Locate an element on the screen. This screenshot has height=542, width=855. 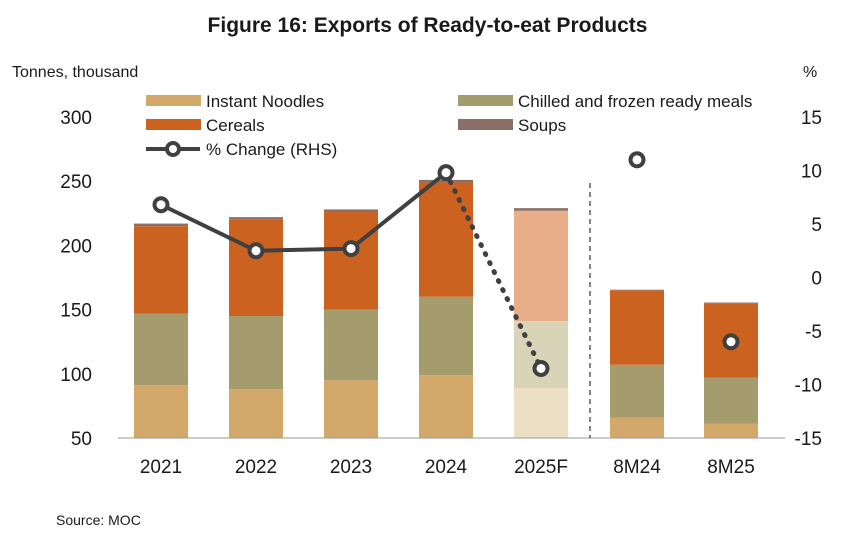
bar-chilled-and-frozen-ready-meals-8m25 is located at coordinates (731, 400).